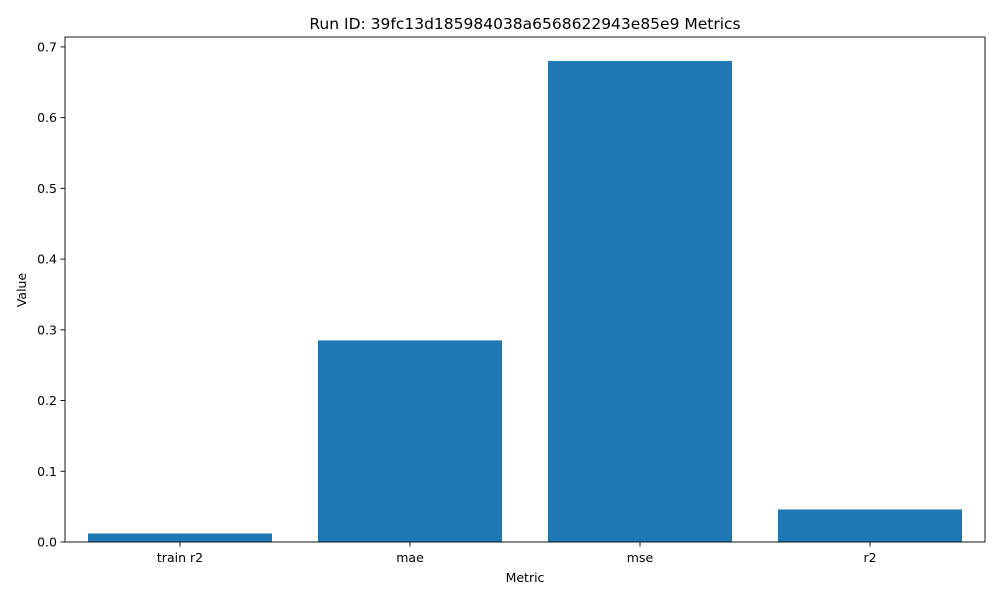 This screenshot has width=1000, height=604. I want to click on bar-train-r2, so click(180, 537).